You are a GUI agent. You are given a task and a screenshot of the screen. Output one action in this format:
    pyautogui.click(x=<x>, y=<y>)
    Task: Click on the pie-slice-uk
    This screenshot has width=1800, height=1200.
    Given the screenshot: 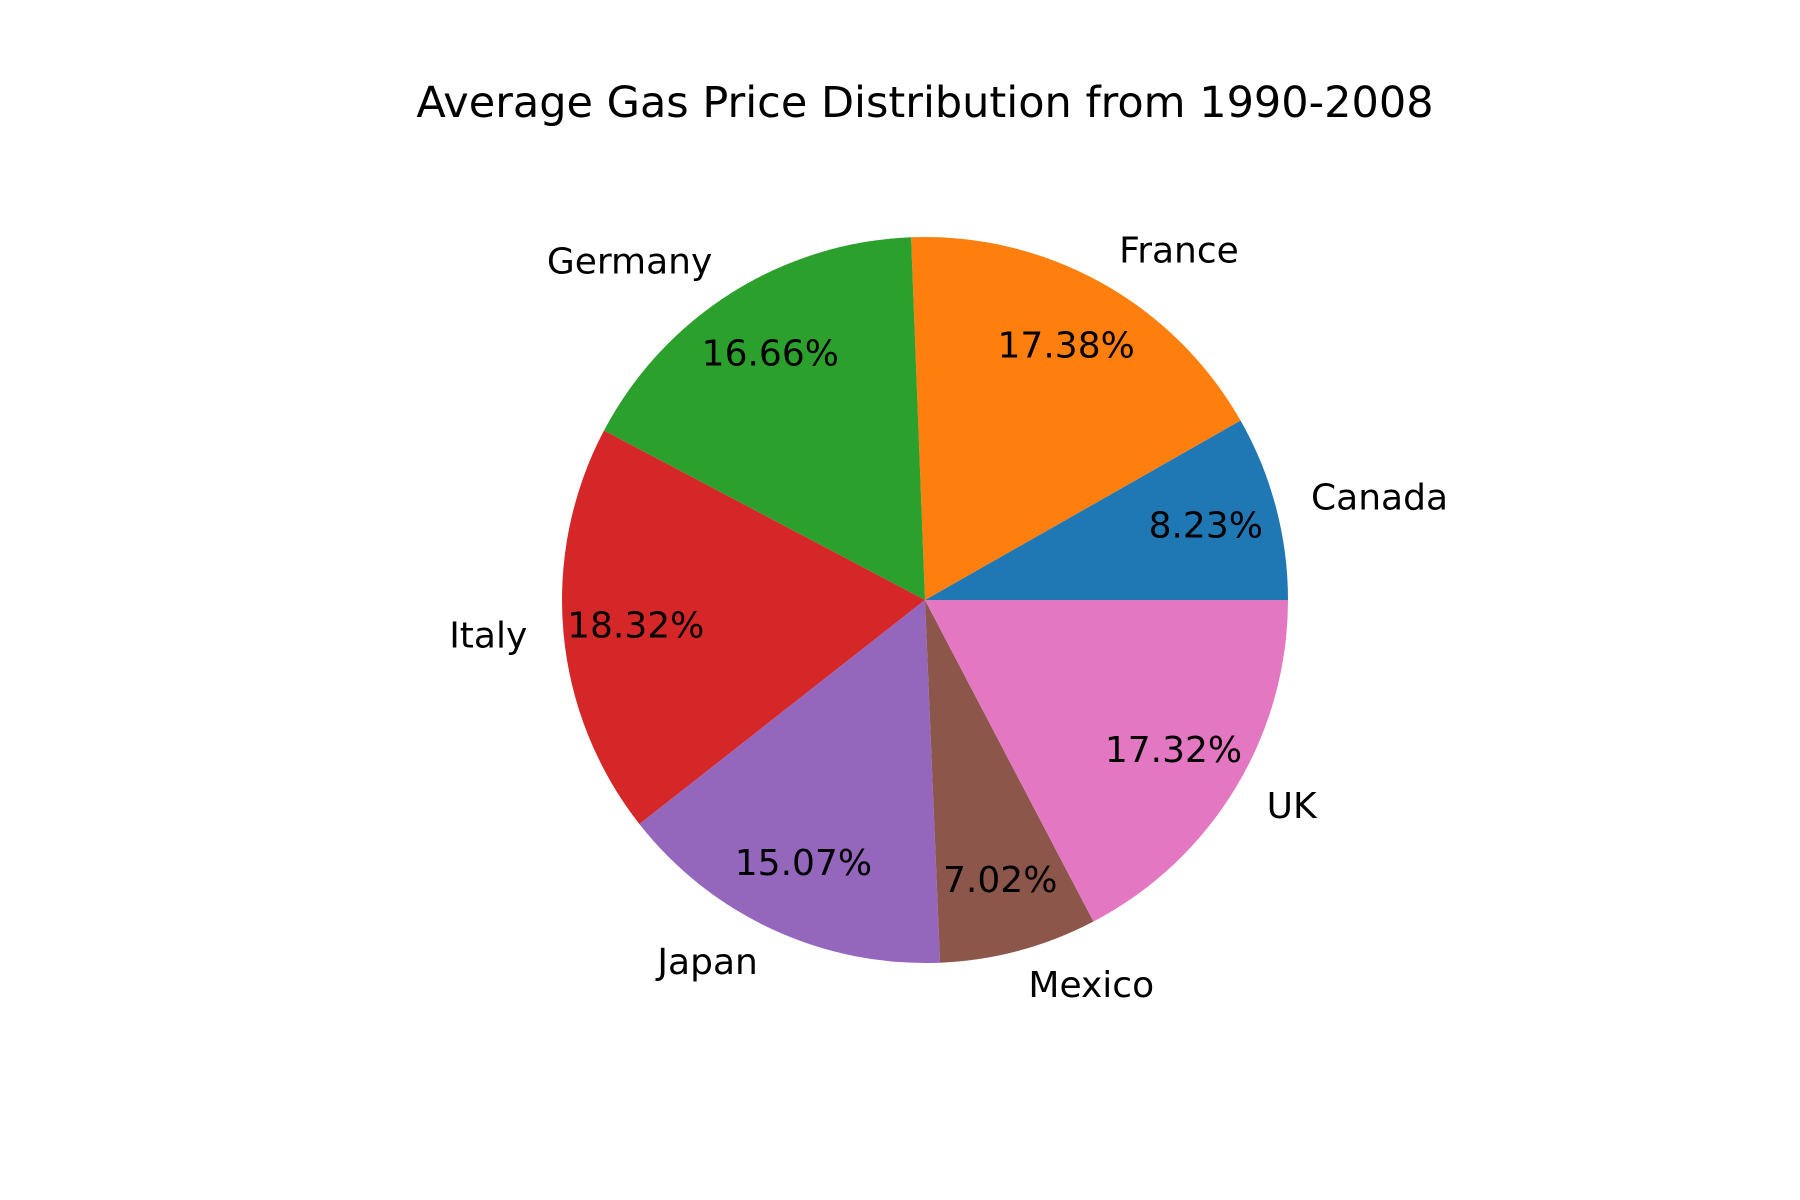 What is the action you would take?
    pyautogui.click(x=1106, y=761)
    